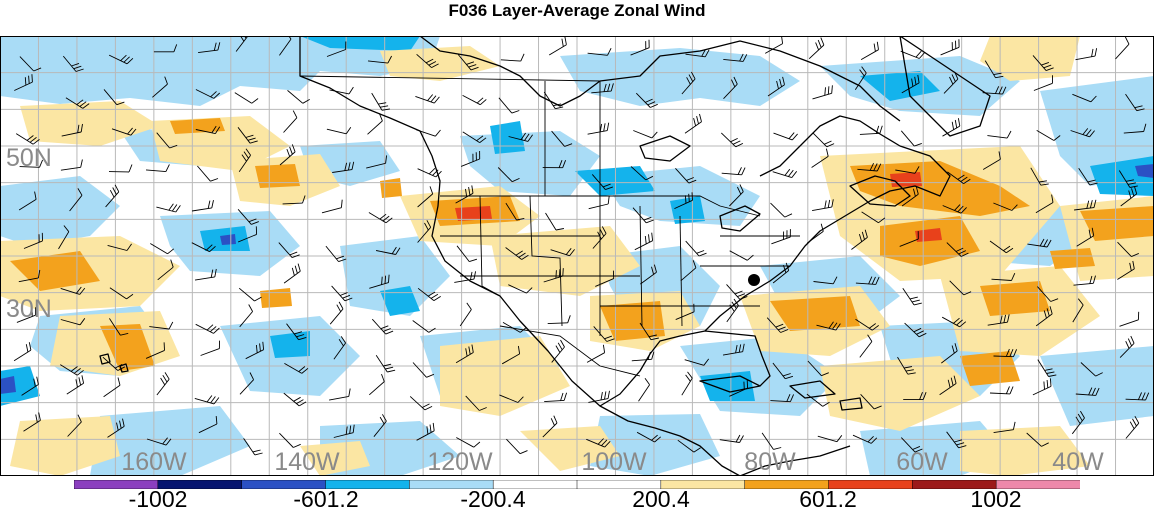  What do you see at coordinates (29, 158) in the screenshot?
I see `lat-label-50n: 50N` at bounding box center [29, 158].